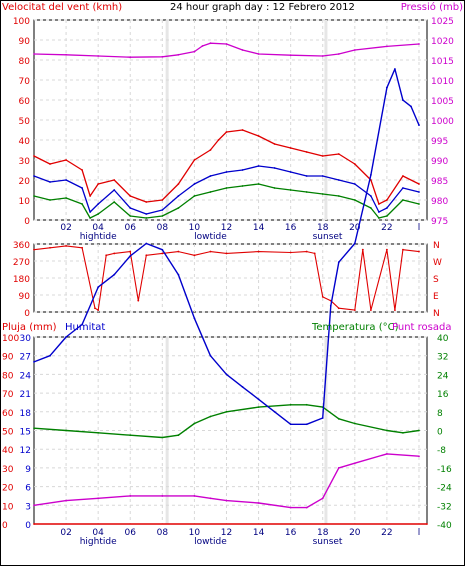  I want to click on rain-tick-label: 80, so click(8, 376).